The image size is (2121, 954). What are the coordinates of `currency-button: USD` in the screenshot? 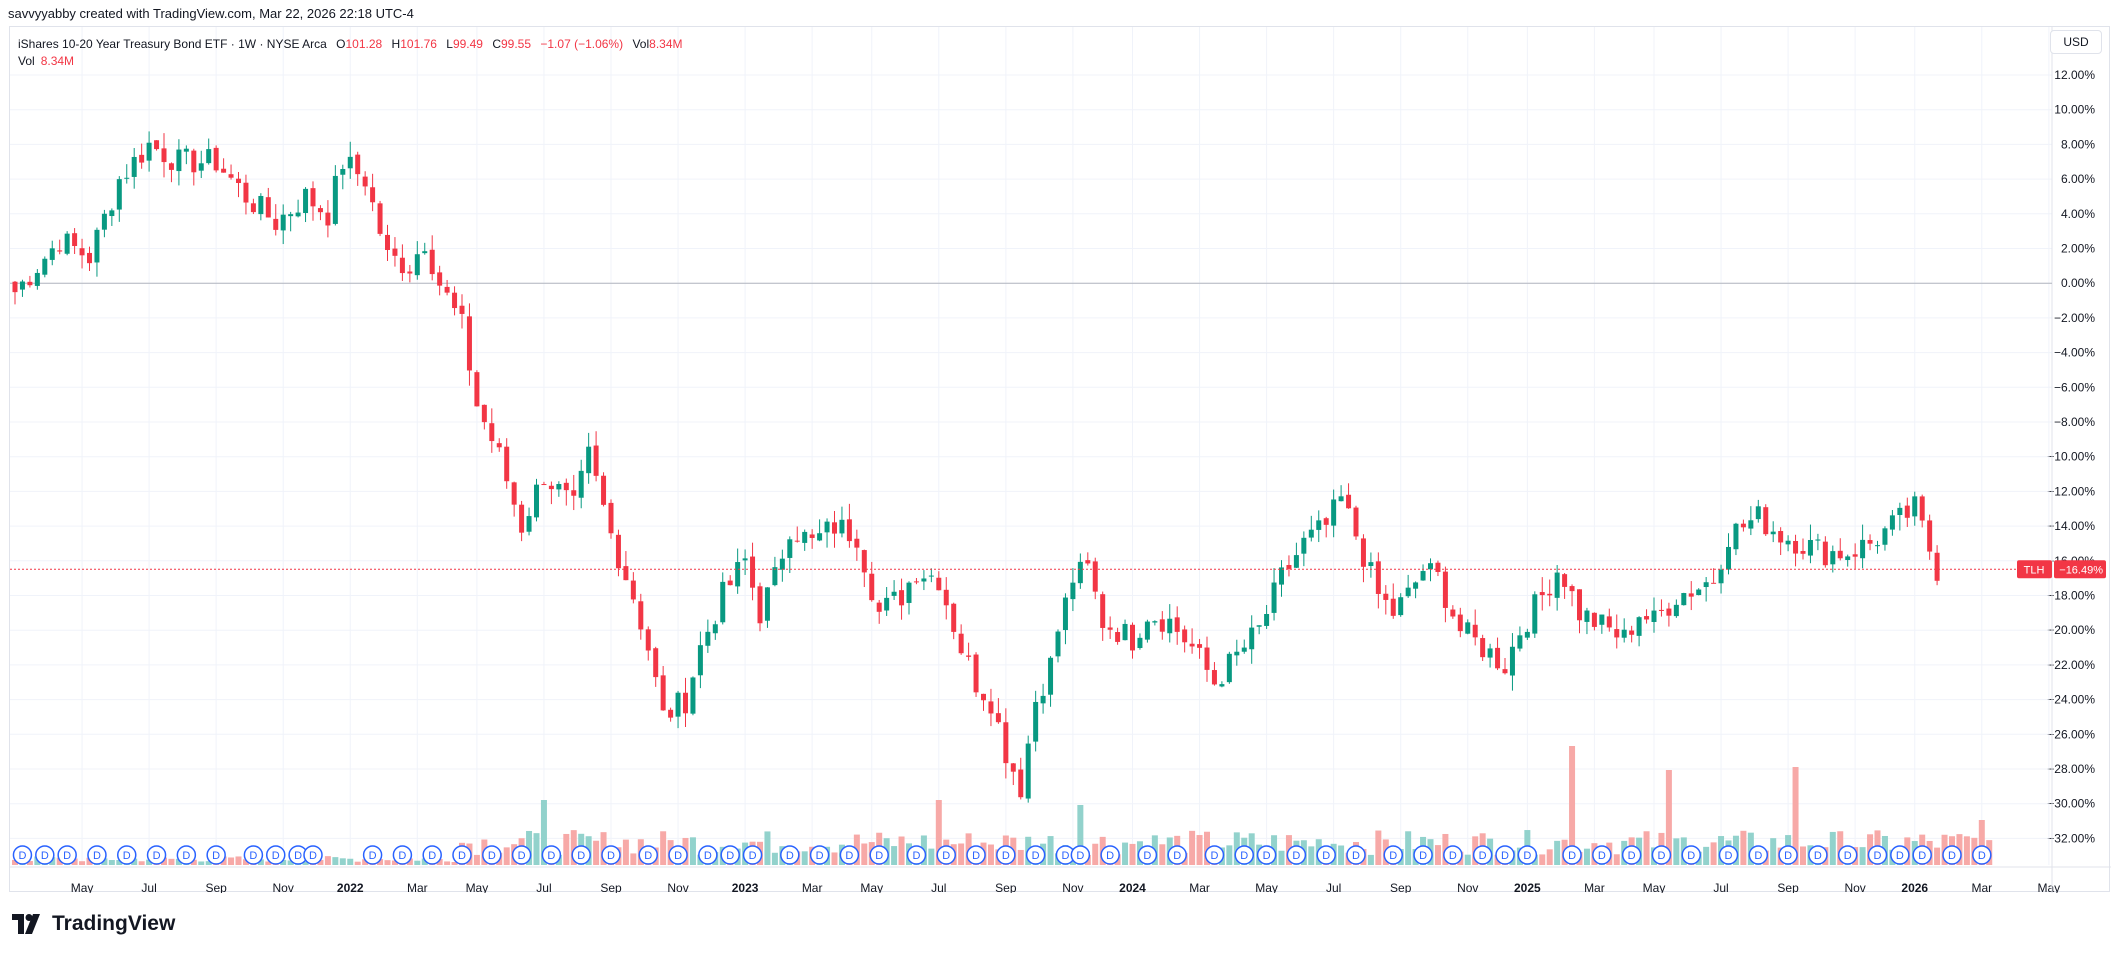 It's located at (2076, 42).